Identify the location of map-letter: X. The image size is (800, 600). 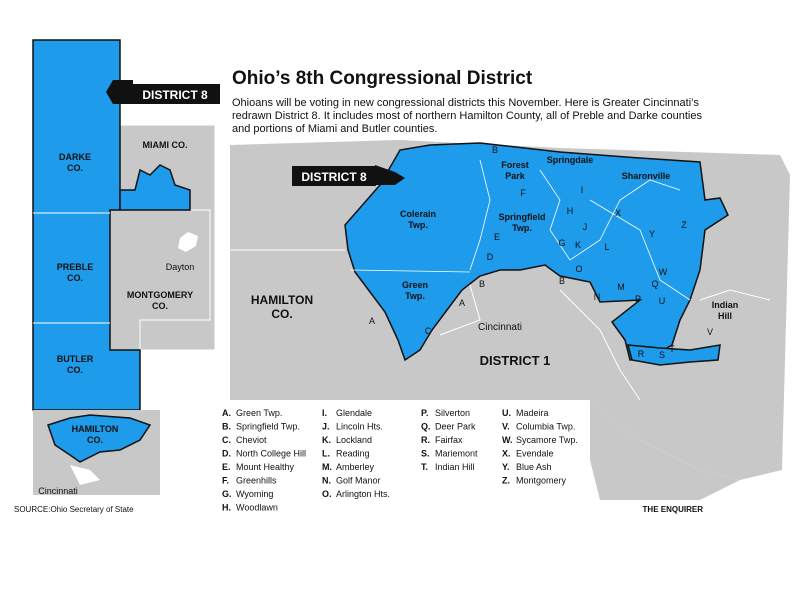
(618, 213).